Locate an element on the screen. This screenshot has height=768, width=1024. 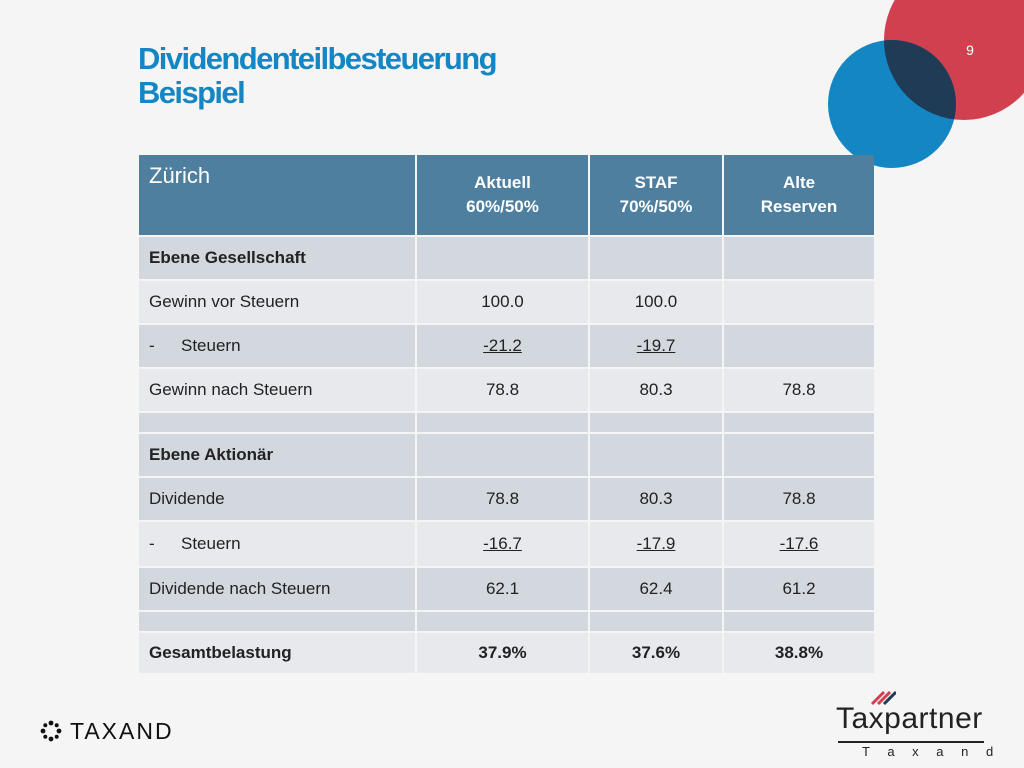
page-title: Dividendenteilbesteuerung Beispiel is located at coordinates (318, 75).